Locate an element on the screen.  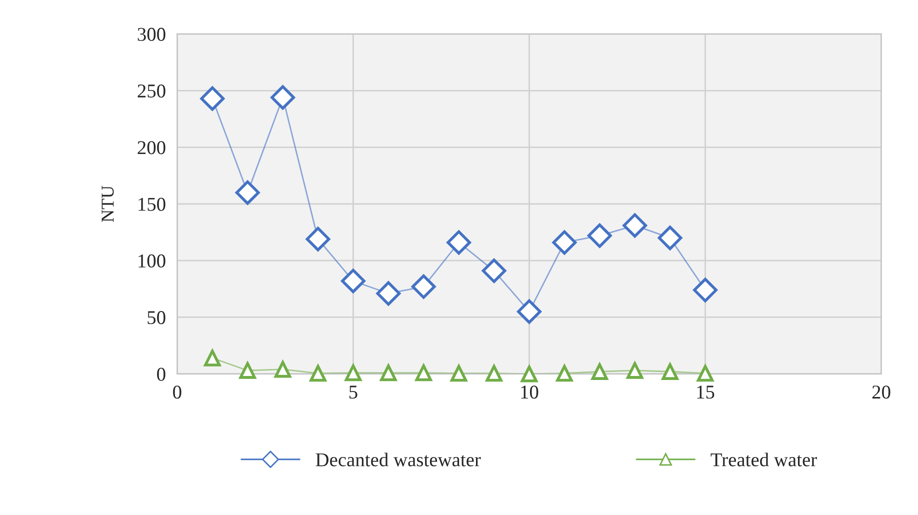
y-axis-title: NTU is located at coordinates (108, 204).